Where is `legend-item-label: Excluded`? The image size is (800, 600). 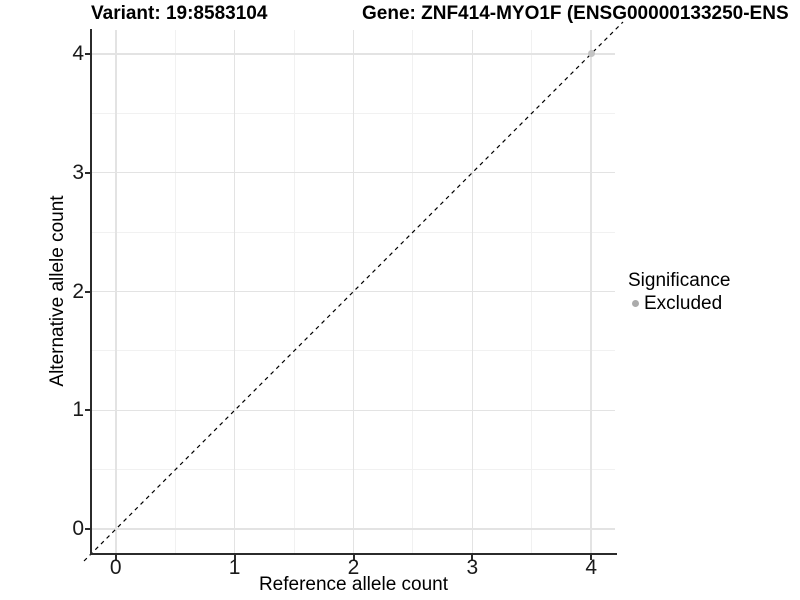 legend-item-label: Excluded is located at coordinates (683, 303).